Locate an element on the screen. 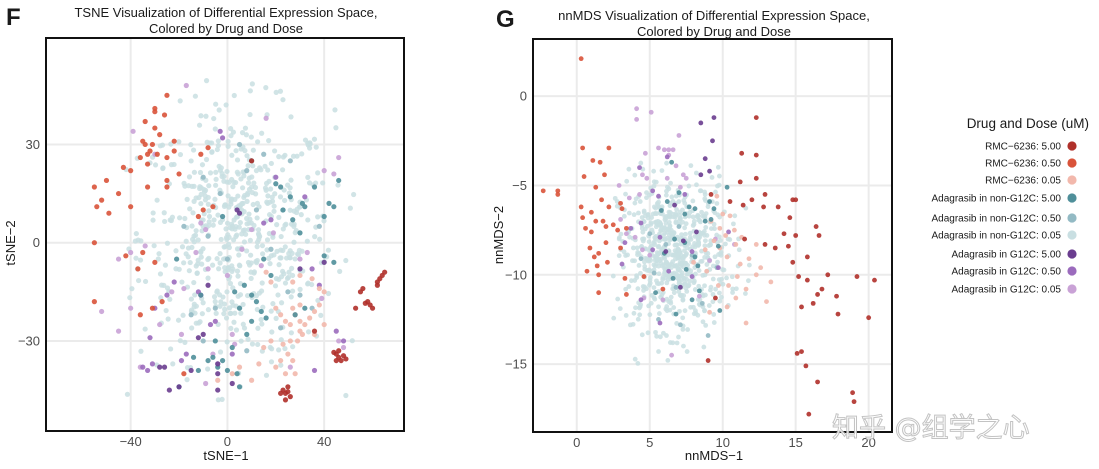 This screenshot has width=1099, height=469. legend-item: Adagrasib in non-G12C: 5.00 is located at coordinates (1004, 199).